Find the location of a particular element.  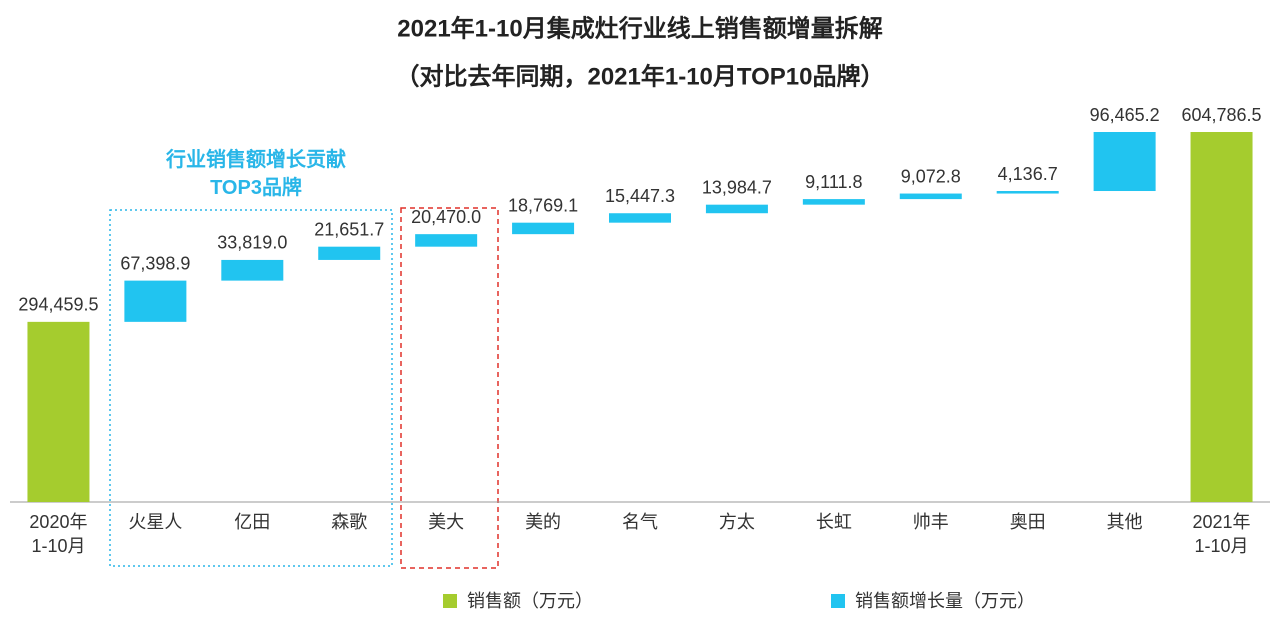

data-label: 604,786.5 is located at coordinates (1221, 115).